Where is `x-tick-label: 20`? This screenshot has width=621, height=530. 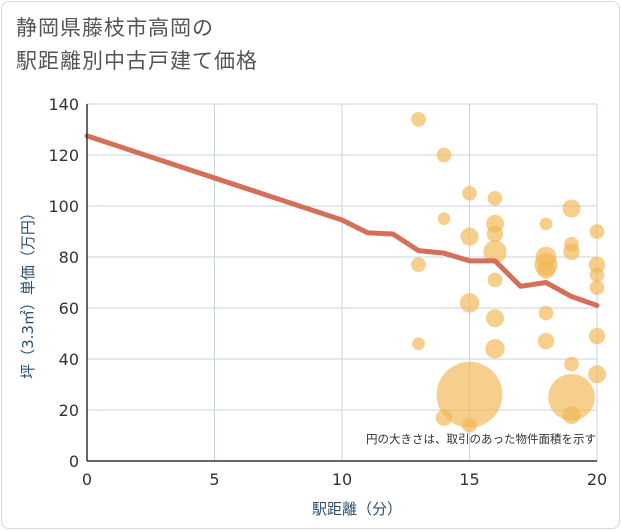 x-tick-label: 20 is located at coordinates (597, 479).